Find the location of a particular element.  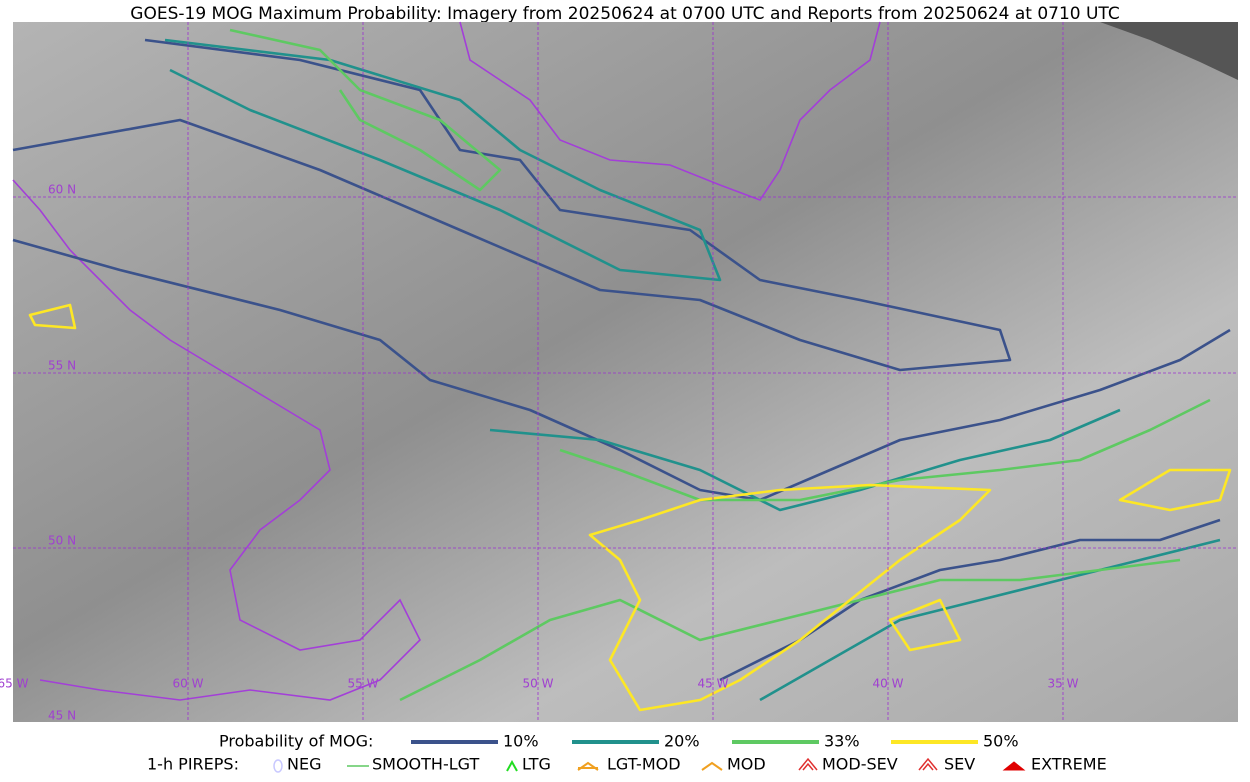

lat-label: 55 N is located at coordinates (62, 366).